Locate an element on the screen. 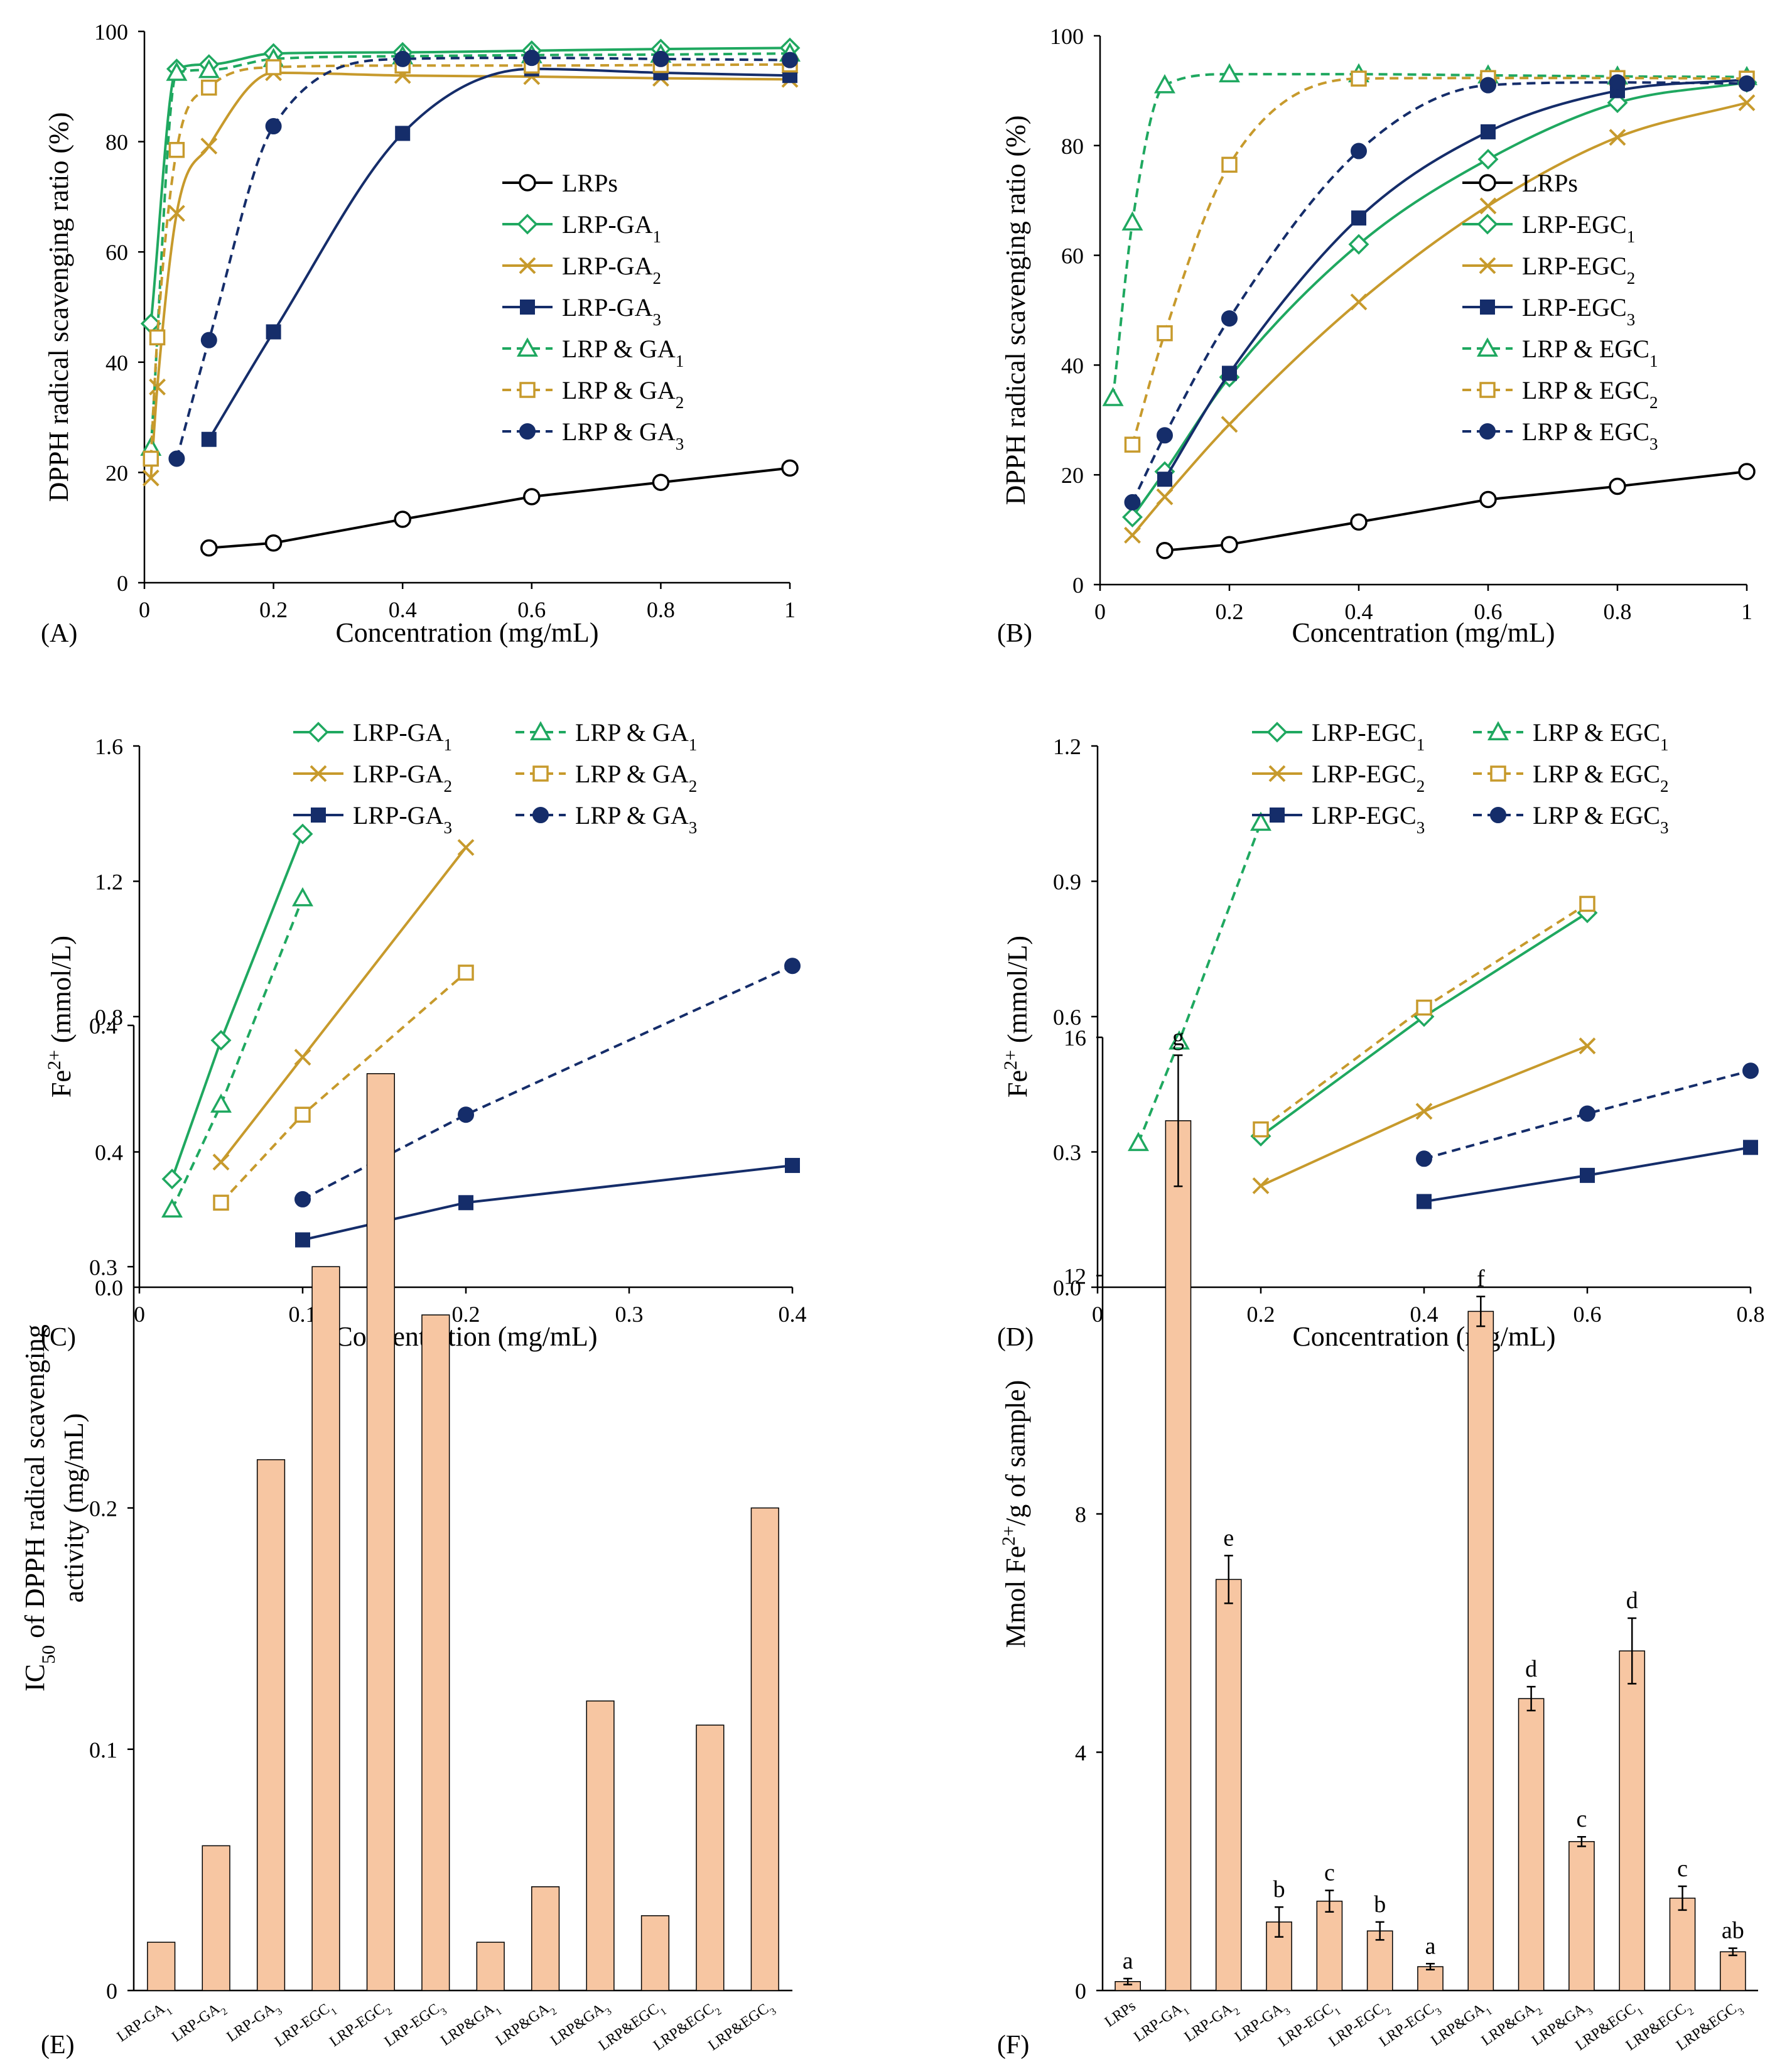  series-lrp-and-ga1 is located at coordinates (470, 249).